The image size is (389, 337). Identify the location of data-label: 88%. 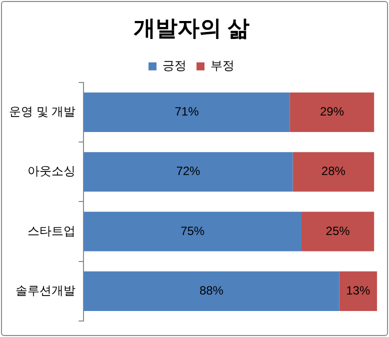
(211, 290).